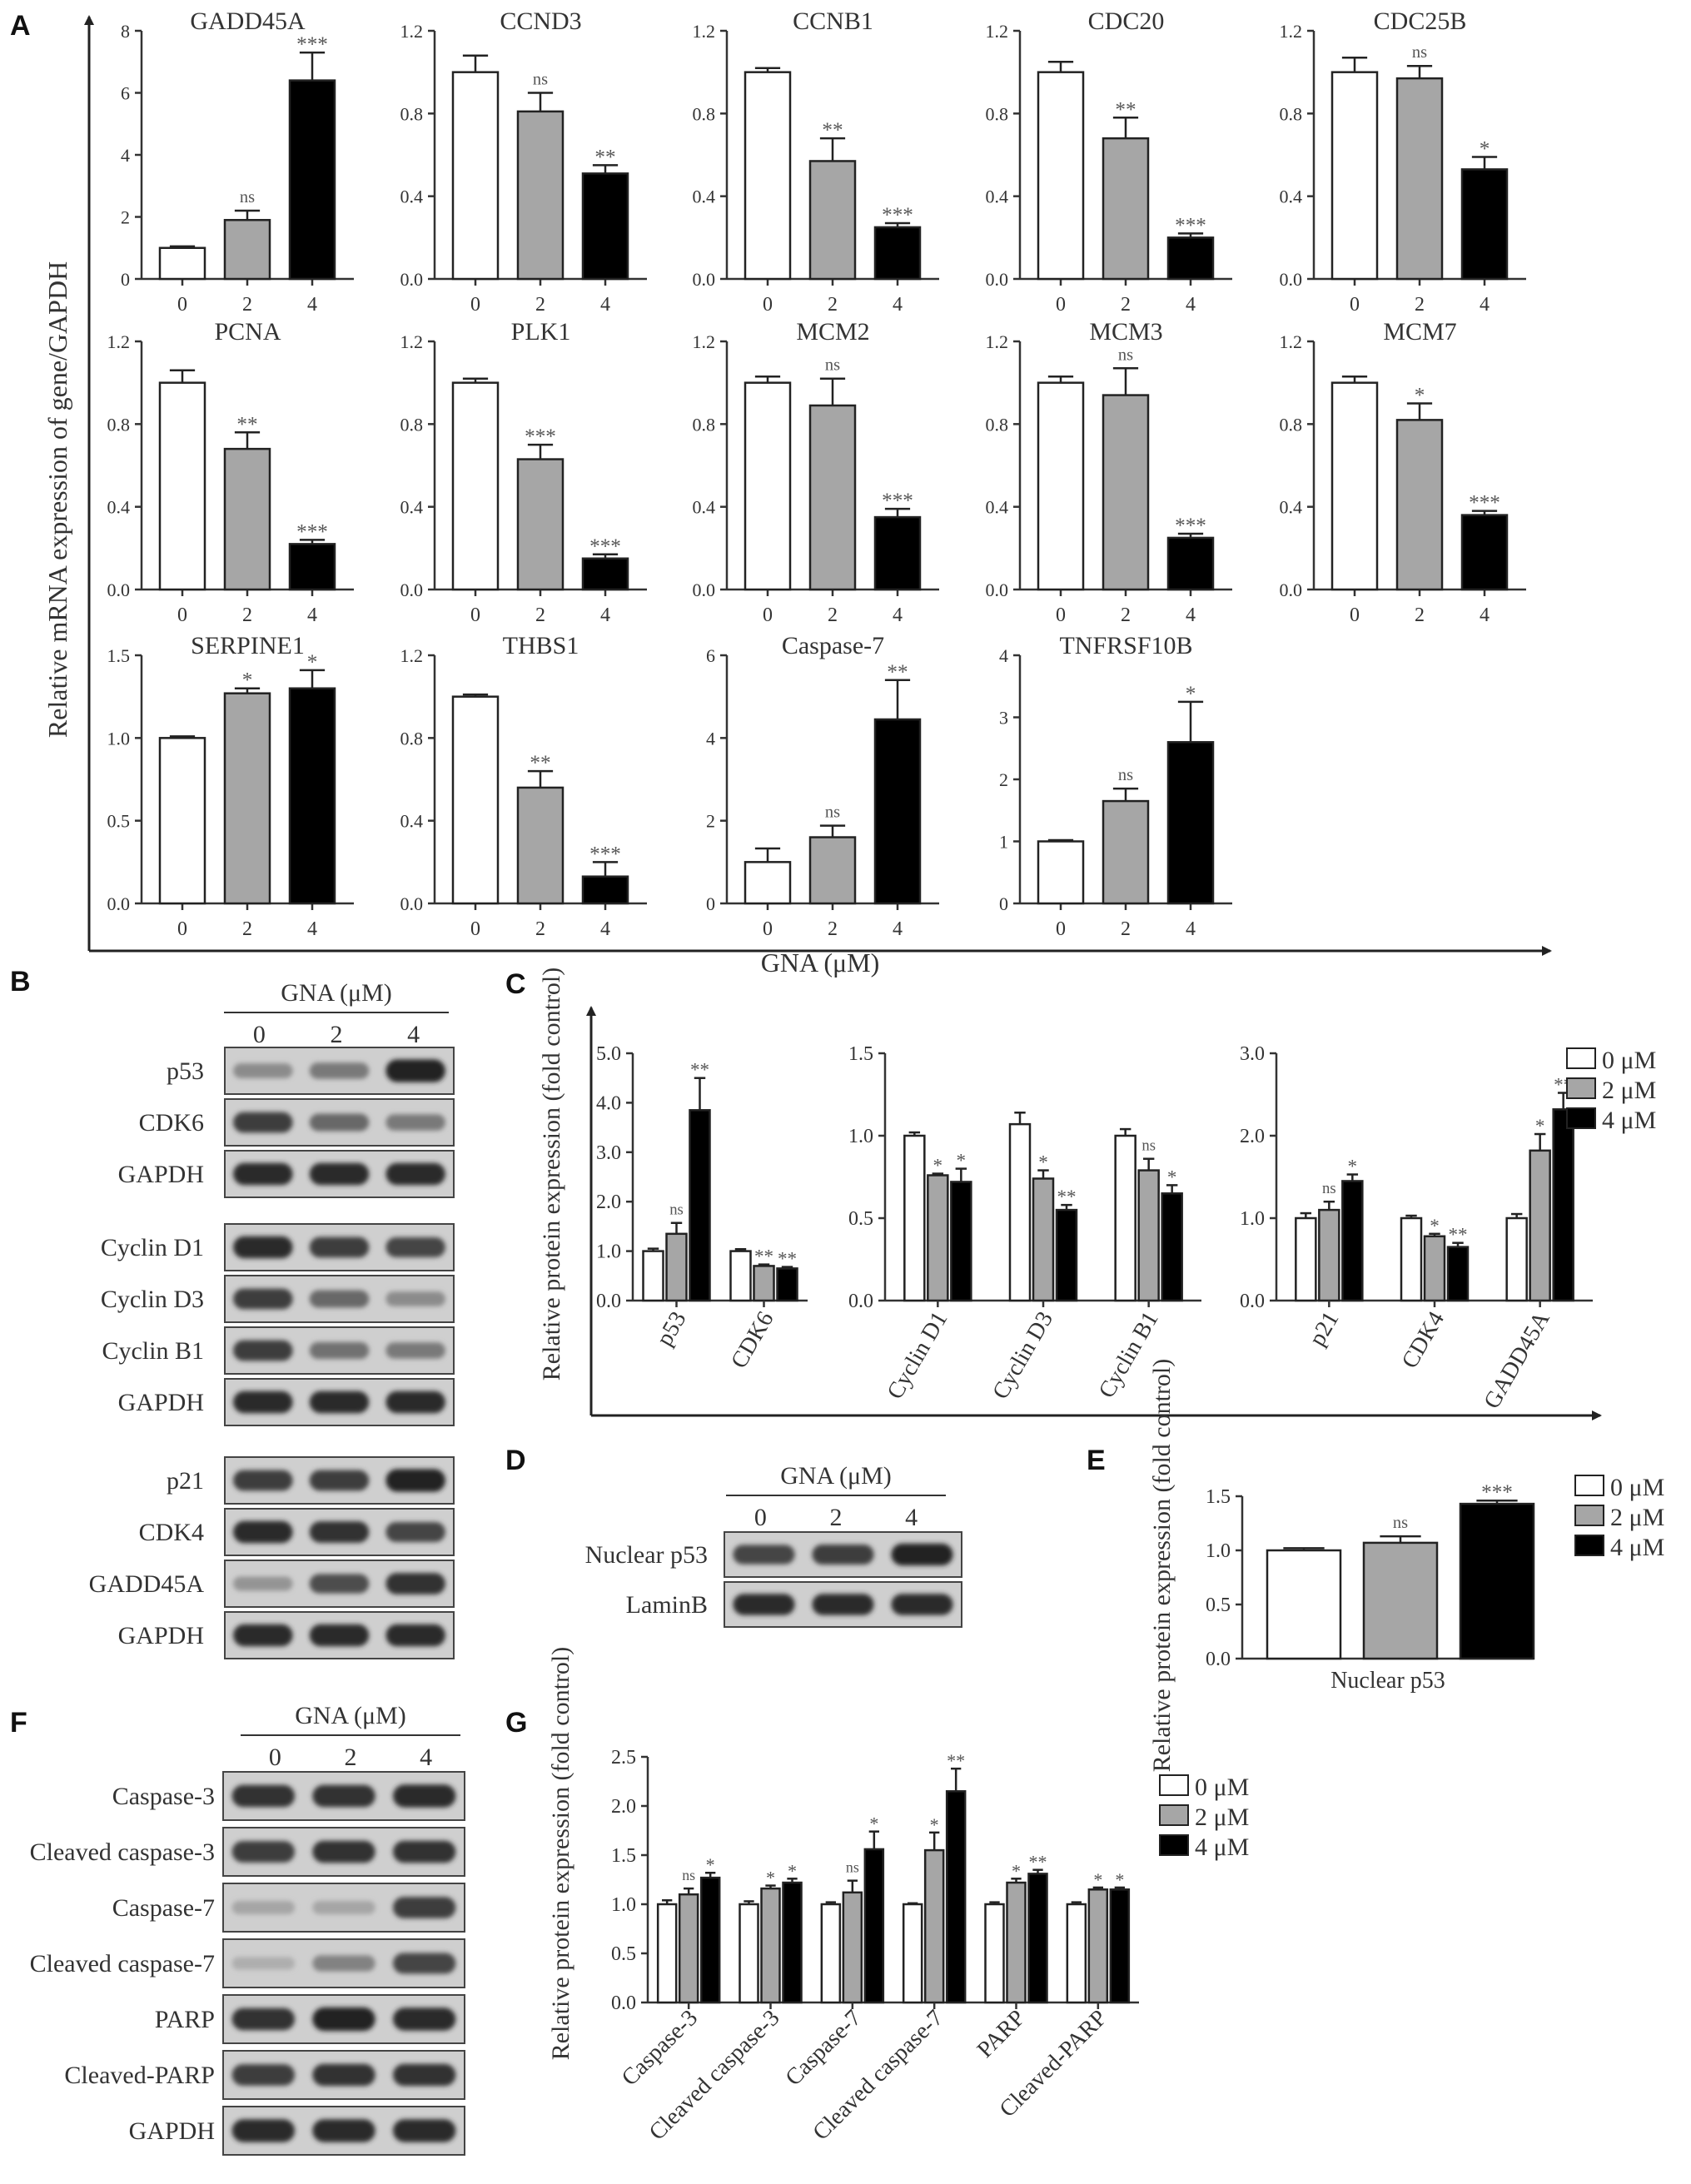 The image size is (1691, 2184). Describe the element at coordinates (1037, 1862) in the screenshot. I see `category-4-dose-2-significance: **` at that location.